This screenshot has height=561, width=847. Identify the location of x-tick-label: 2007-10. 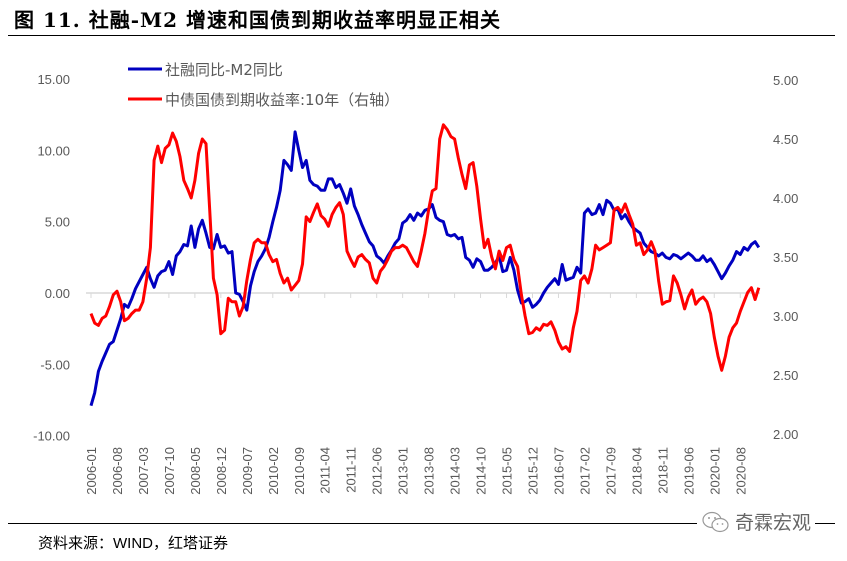
(169, 471).